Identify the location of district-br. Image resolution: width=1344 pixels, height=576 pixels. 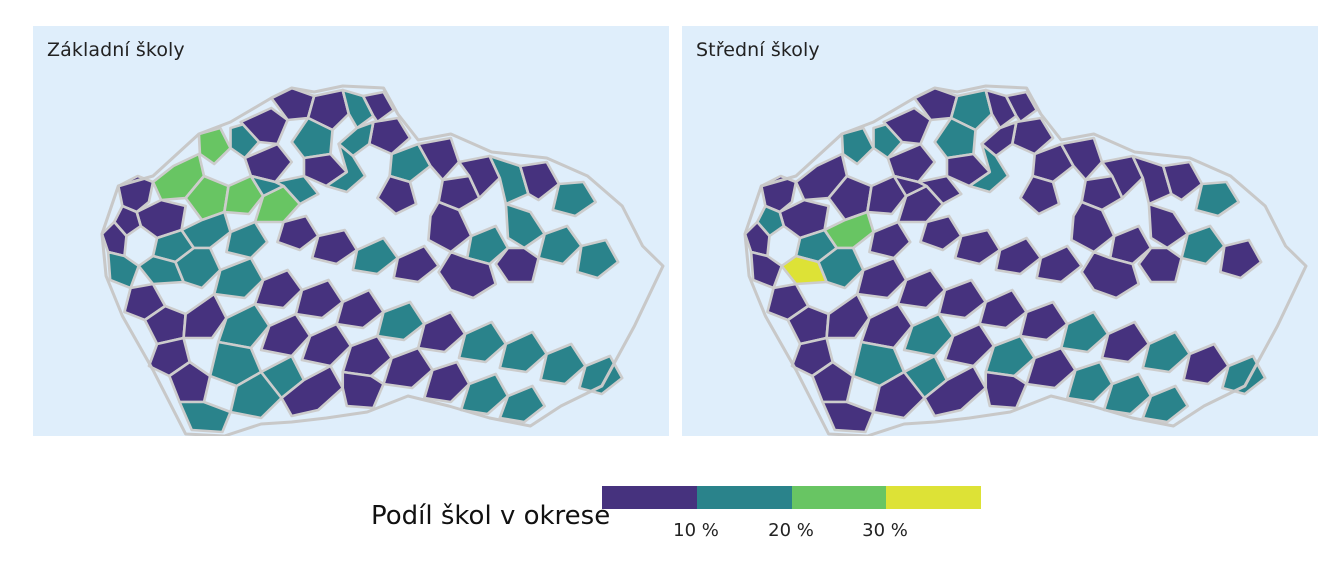
(1122, 177).